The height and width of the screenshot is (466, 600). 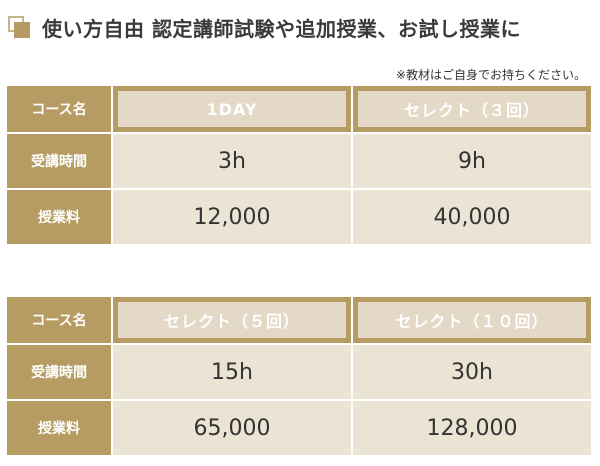 I want to click on table-row: 受講時間 15h 30h, so click(x=299, y=372).